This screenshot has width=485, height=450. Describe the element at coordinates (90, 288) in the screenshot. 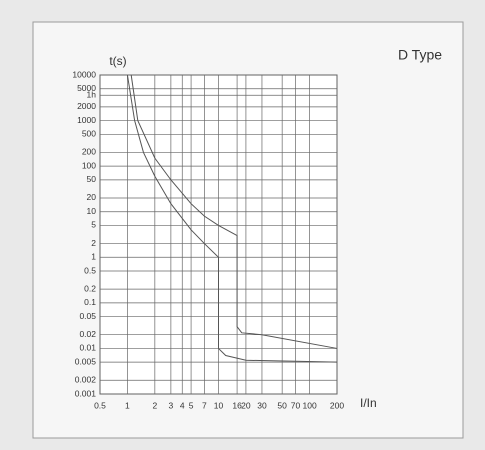

I see `y-tick-label: 0.2` at that location.